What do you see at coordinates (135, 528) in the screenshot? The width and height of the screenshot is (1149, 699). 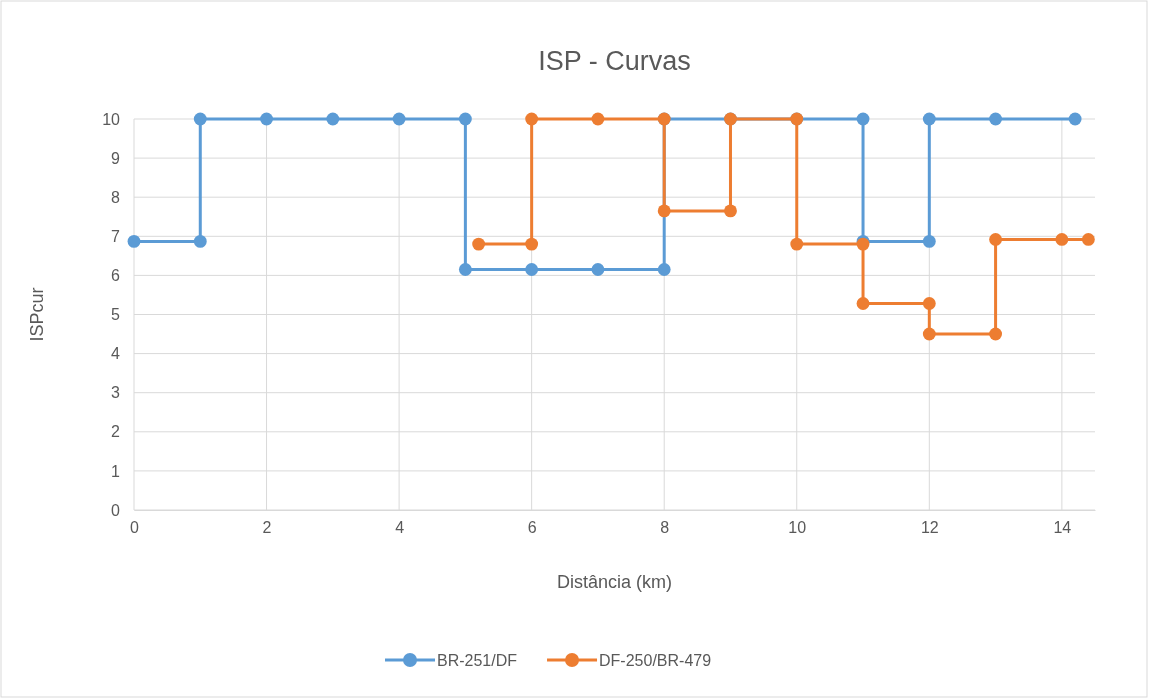 I see `x-tick-label: 0` at bounding box center [135, 528].